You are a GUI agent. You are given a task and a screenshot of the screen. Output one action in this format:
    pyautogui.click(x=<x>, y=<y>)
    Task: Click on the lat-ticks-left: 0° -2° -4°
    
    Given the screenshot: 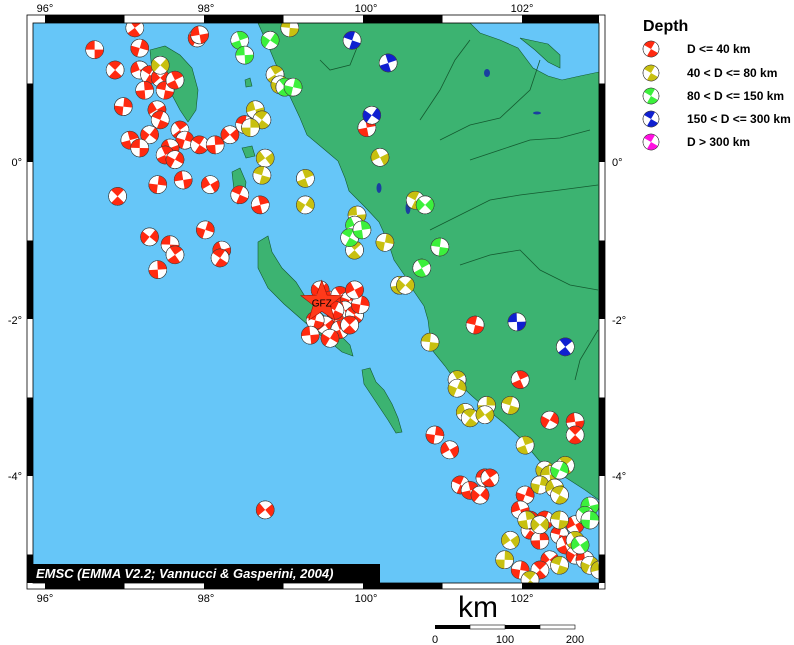 What is the action you would take?
    pyautogui.click(x=15, y=320)
    